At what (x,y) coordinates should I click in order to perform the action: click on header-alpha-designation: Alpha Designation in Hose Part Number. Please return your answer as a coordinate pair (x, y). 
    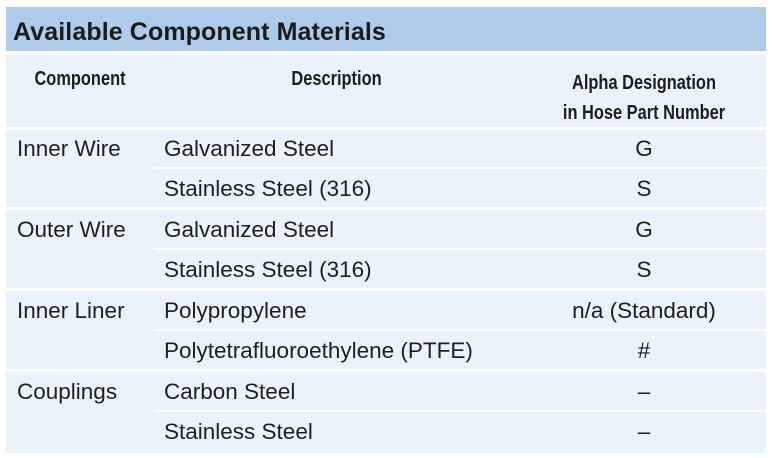
    Looking at the image, I should click on (644, 98).